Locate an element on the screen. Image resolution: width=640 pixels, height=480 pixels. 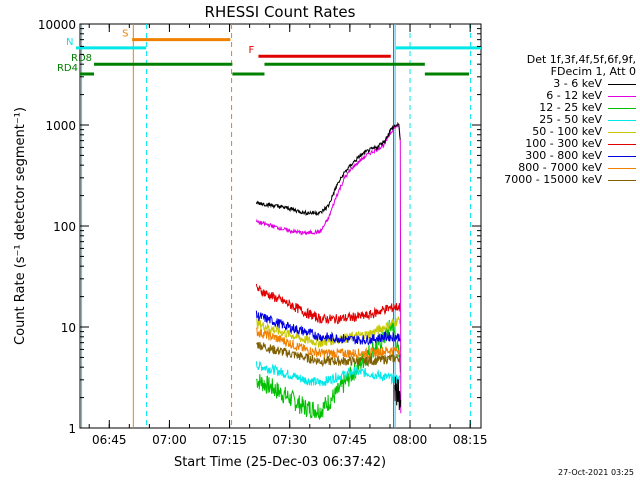
legend-item: 3 - 6 keV is located at coordinates (564, 84).